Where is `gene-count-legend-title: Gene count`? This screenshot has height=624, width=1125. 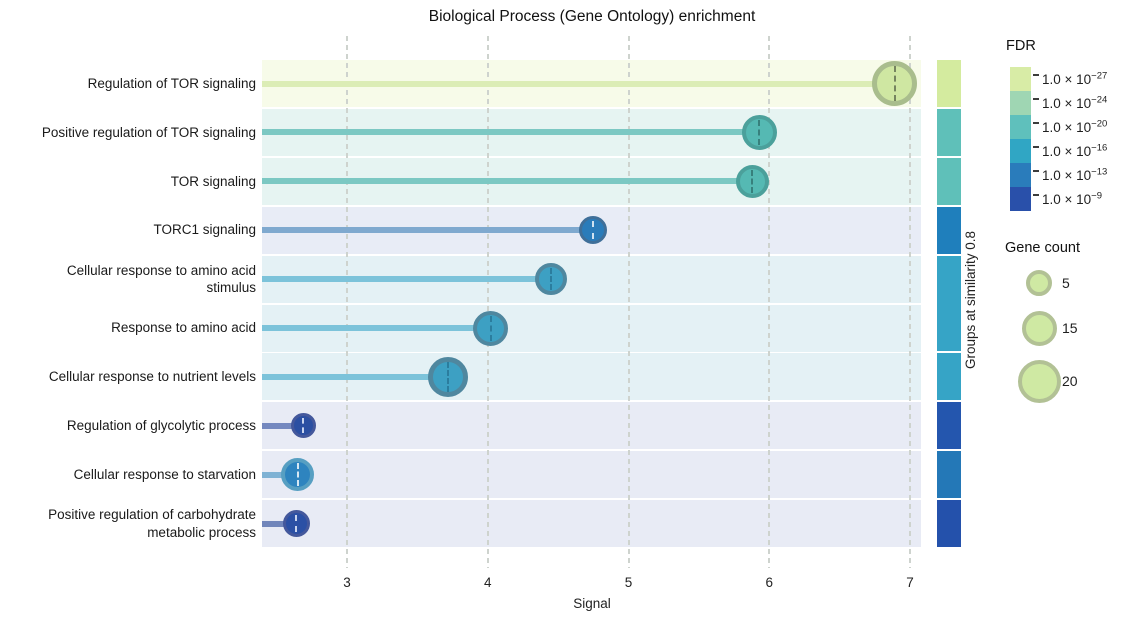
gene-count-legend-title: Gene count is located at coordinates (1042, 248).